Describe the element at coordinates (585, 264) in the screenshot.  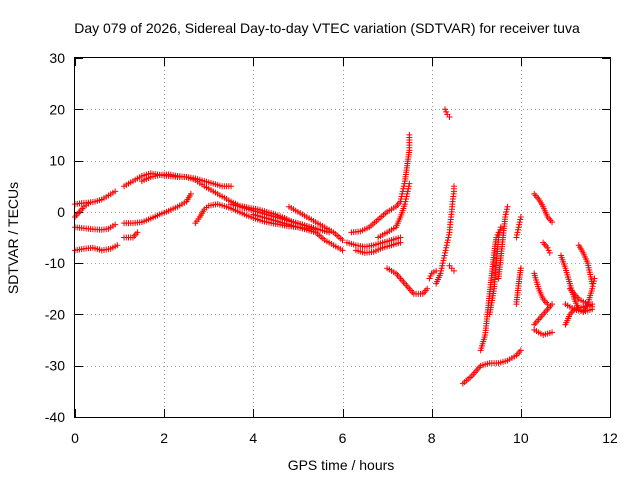
I see `series-s36` at that location.